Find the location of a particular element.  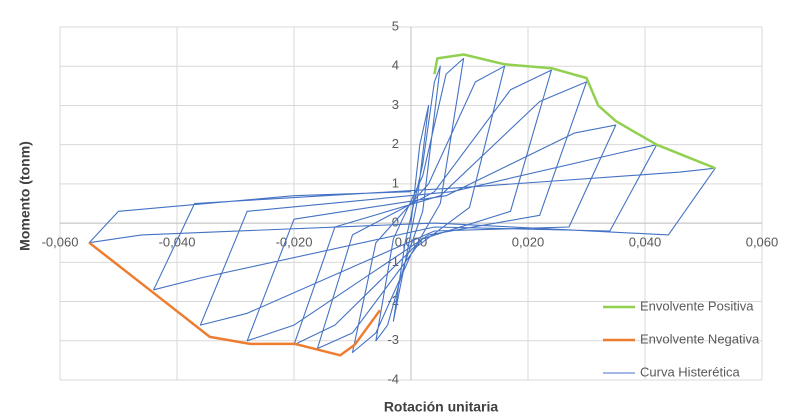

x-tick-label: 0,040 is located at coordinates (645, 242).